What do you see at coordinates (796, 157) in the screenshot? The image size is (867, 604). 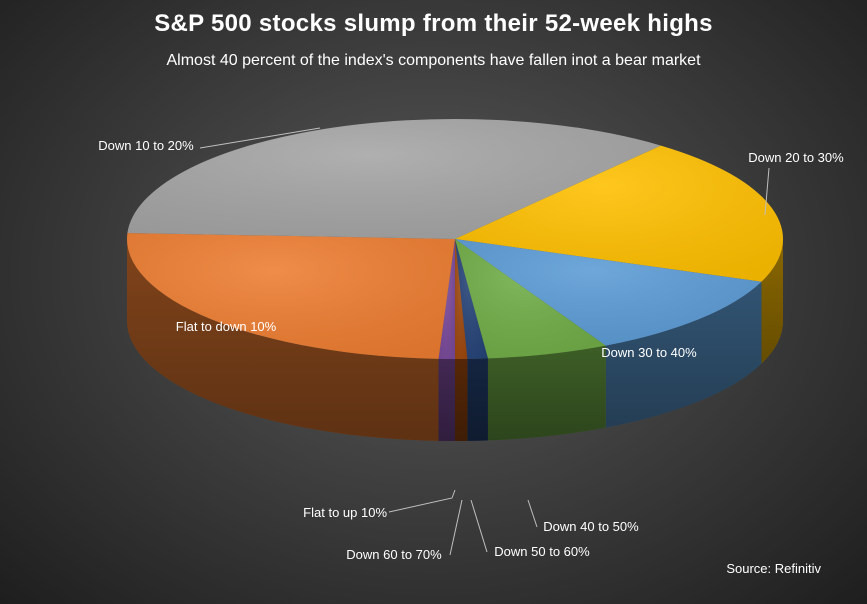 I see `label-down-20-to-30: Down 20 to 30%` at bounding box center [796, 157].